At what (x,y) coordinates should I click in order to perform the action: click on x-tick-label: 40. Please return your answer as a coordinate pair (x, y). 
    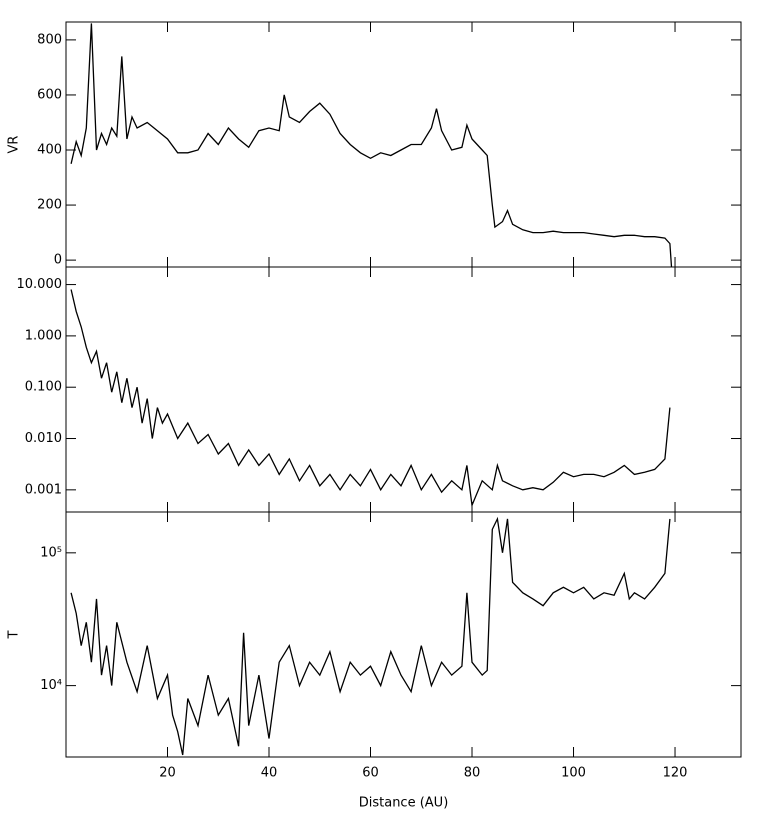
    Looking at the image, I should click on (269, 773).